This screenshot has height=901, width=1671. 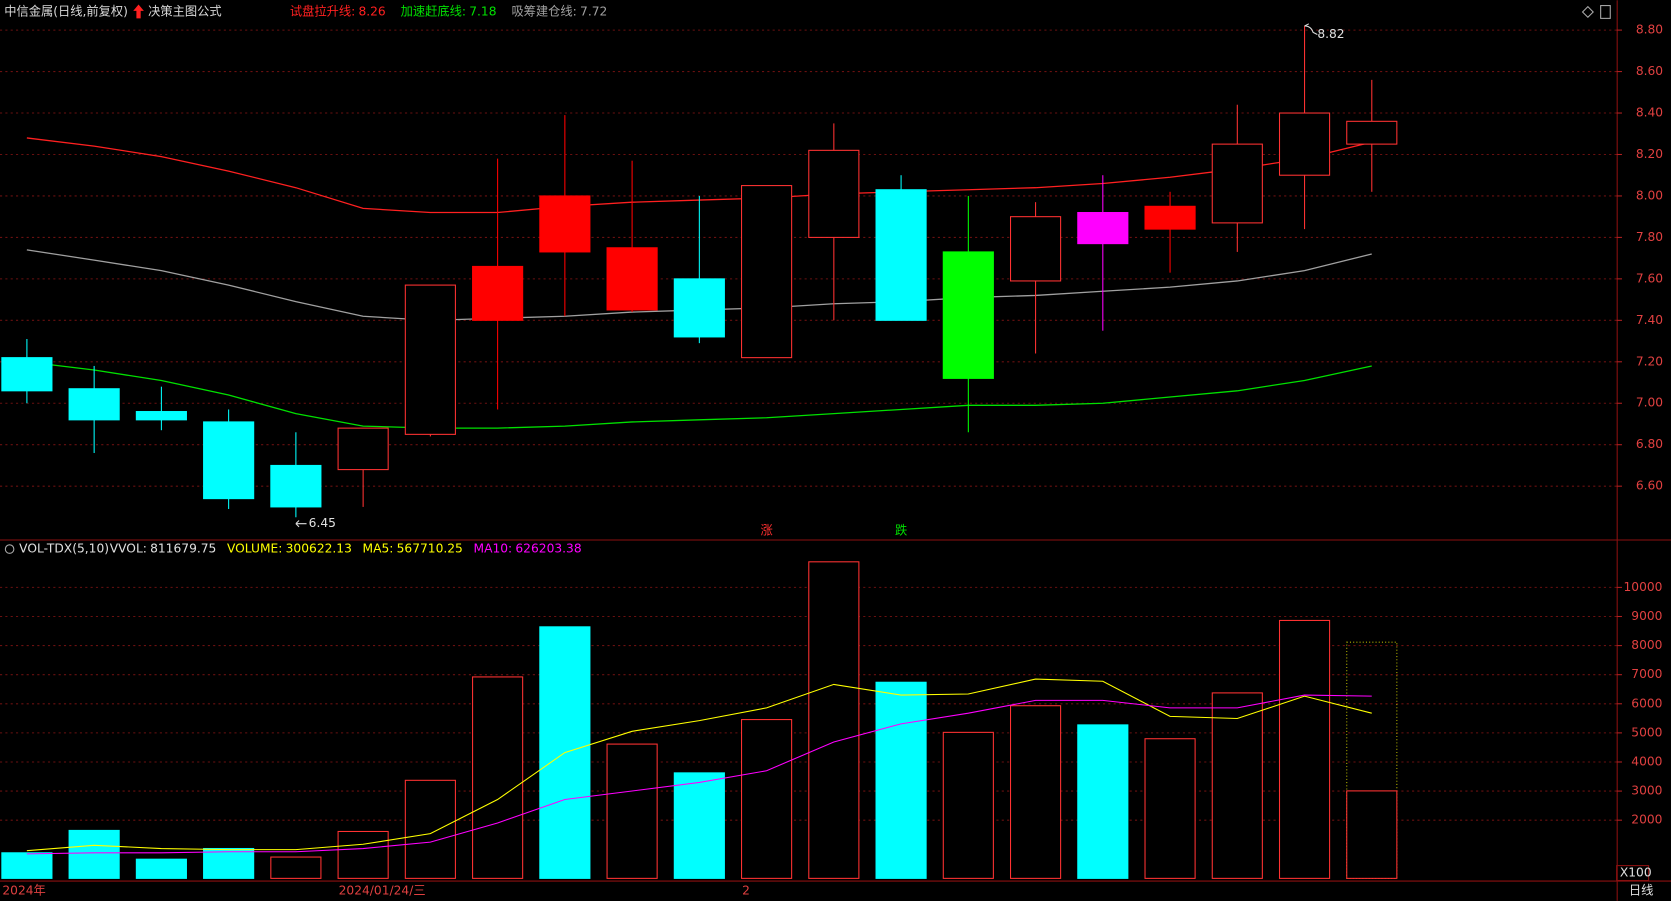 What do you see at coordinates (1649, 154) in the screenshot?
I see `y-tick-label: 8.20` at bounding box center [1649, 154].